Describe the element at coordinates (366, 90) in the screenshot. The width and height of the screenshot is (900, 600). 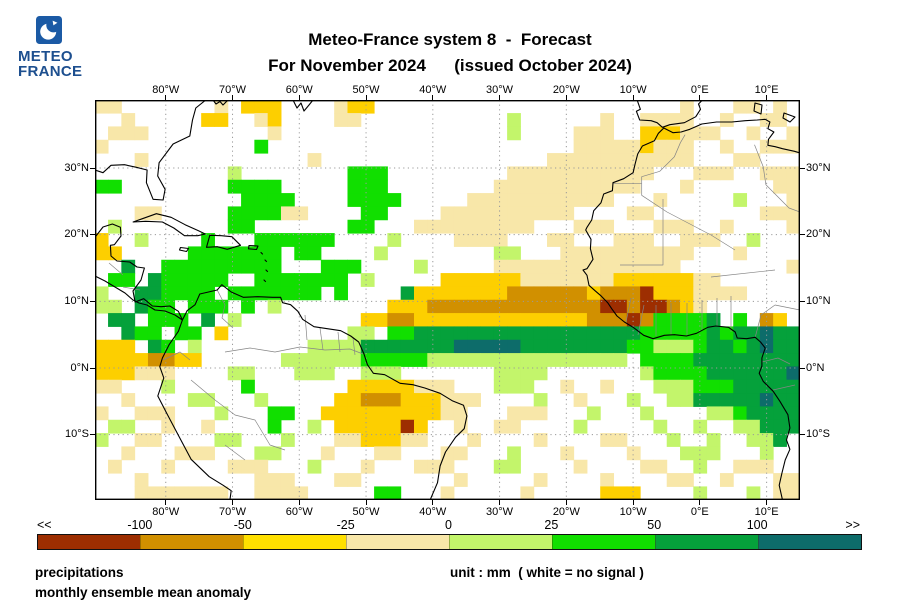
I see `axis-label-top: 50°W` at that location.